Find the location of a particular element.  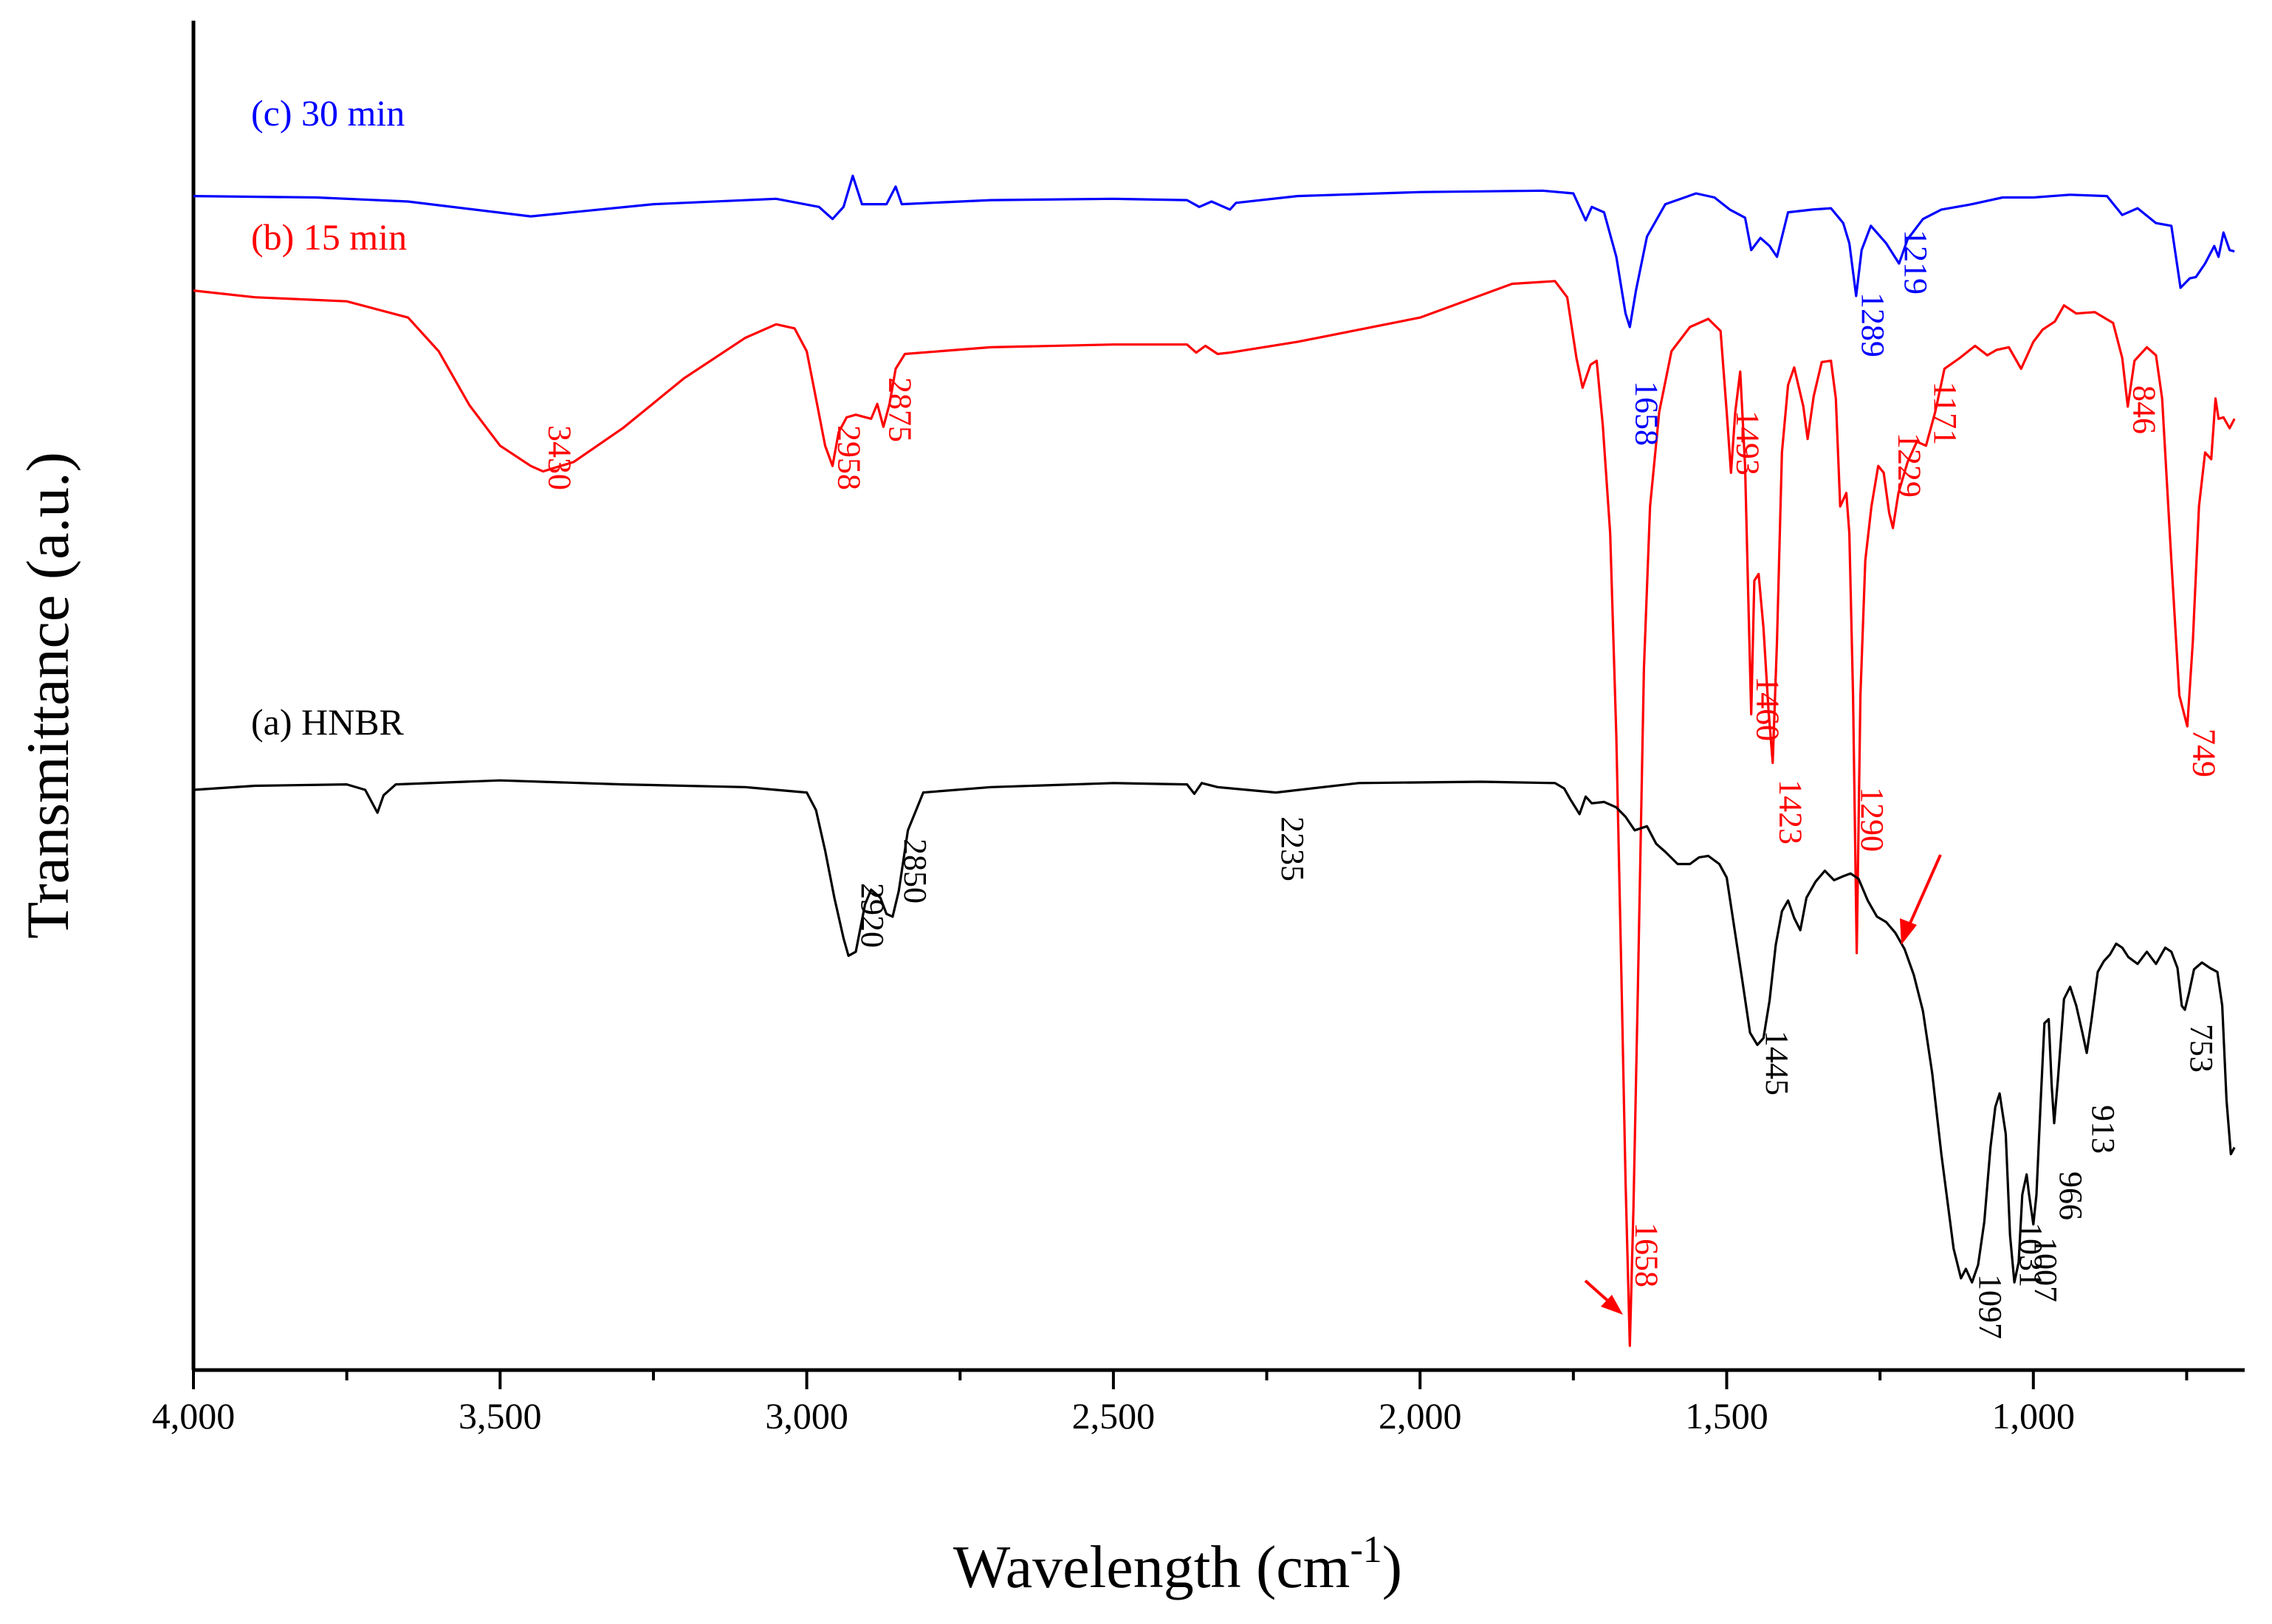

peak-label-3430: 3430 is located at coordinates (559, 457).